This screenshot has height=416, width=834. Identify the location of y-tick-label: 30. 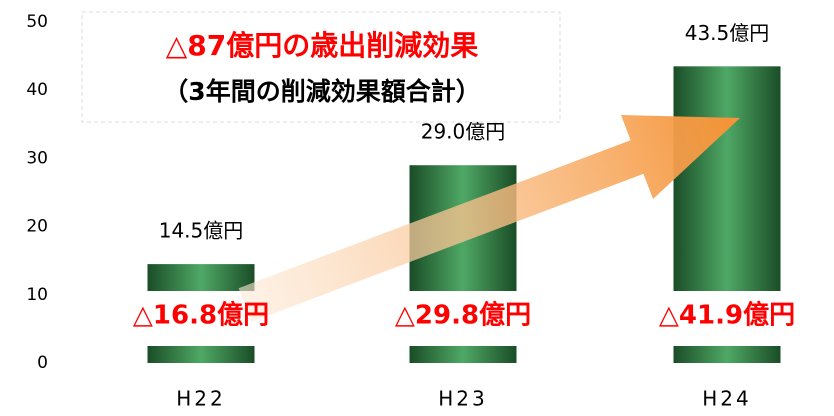
(37, 158).